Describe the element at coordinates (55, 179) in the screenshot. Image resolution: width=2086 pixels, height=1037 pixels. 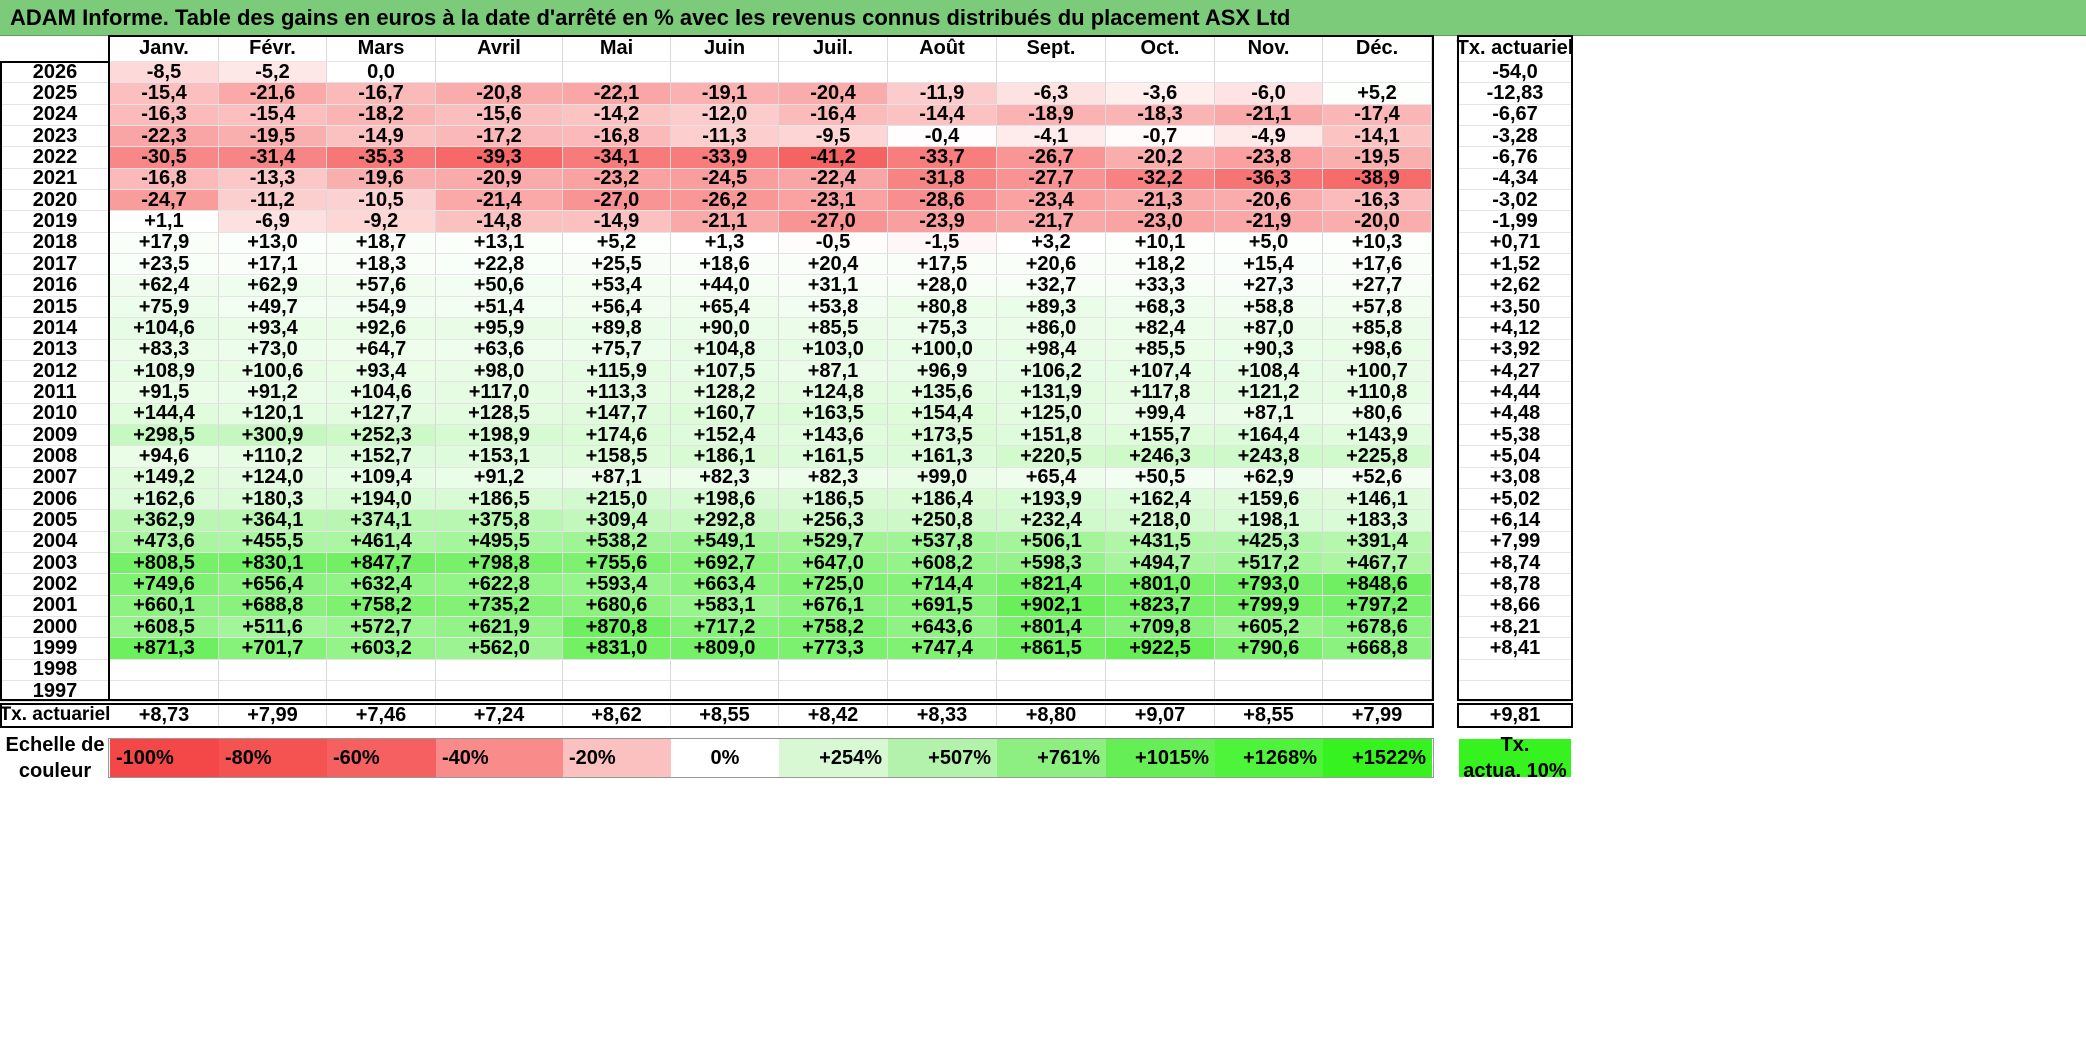
I see `year-label: 2021` at that location.